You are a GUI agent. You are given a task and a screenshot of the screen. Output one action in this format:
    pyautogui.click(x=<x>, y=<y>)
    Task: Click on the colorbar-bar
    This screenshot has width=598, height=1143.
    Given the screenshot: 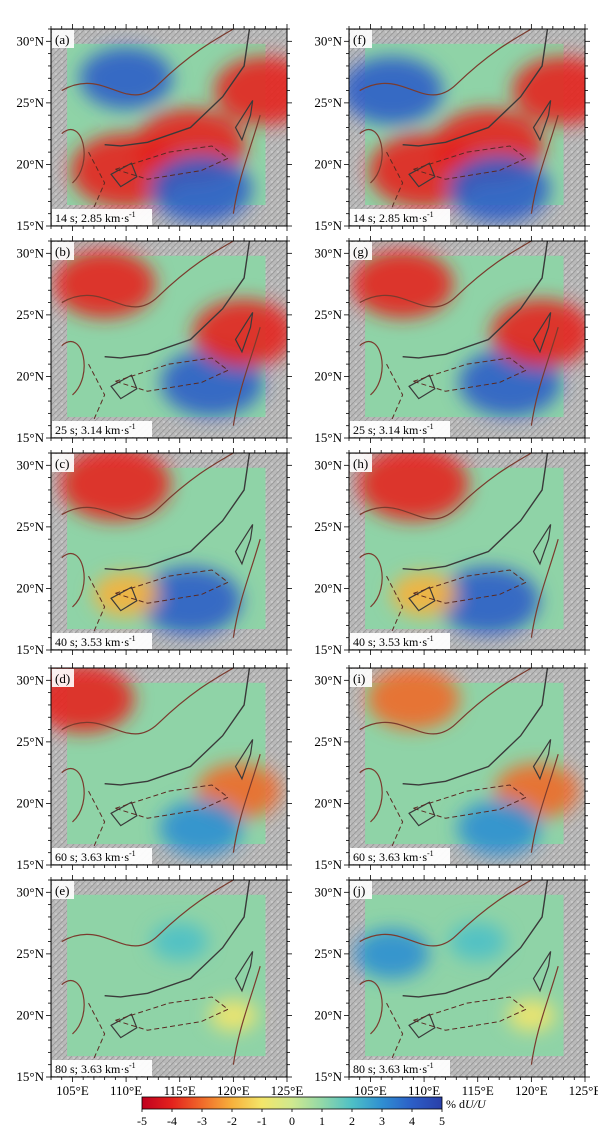 What is the action you would take?
    pyautogui.click(x=292, y=1103)
    